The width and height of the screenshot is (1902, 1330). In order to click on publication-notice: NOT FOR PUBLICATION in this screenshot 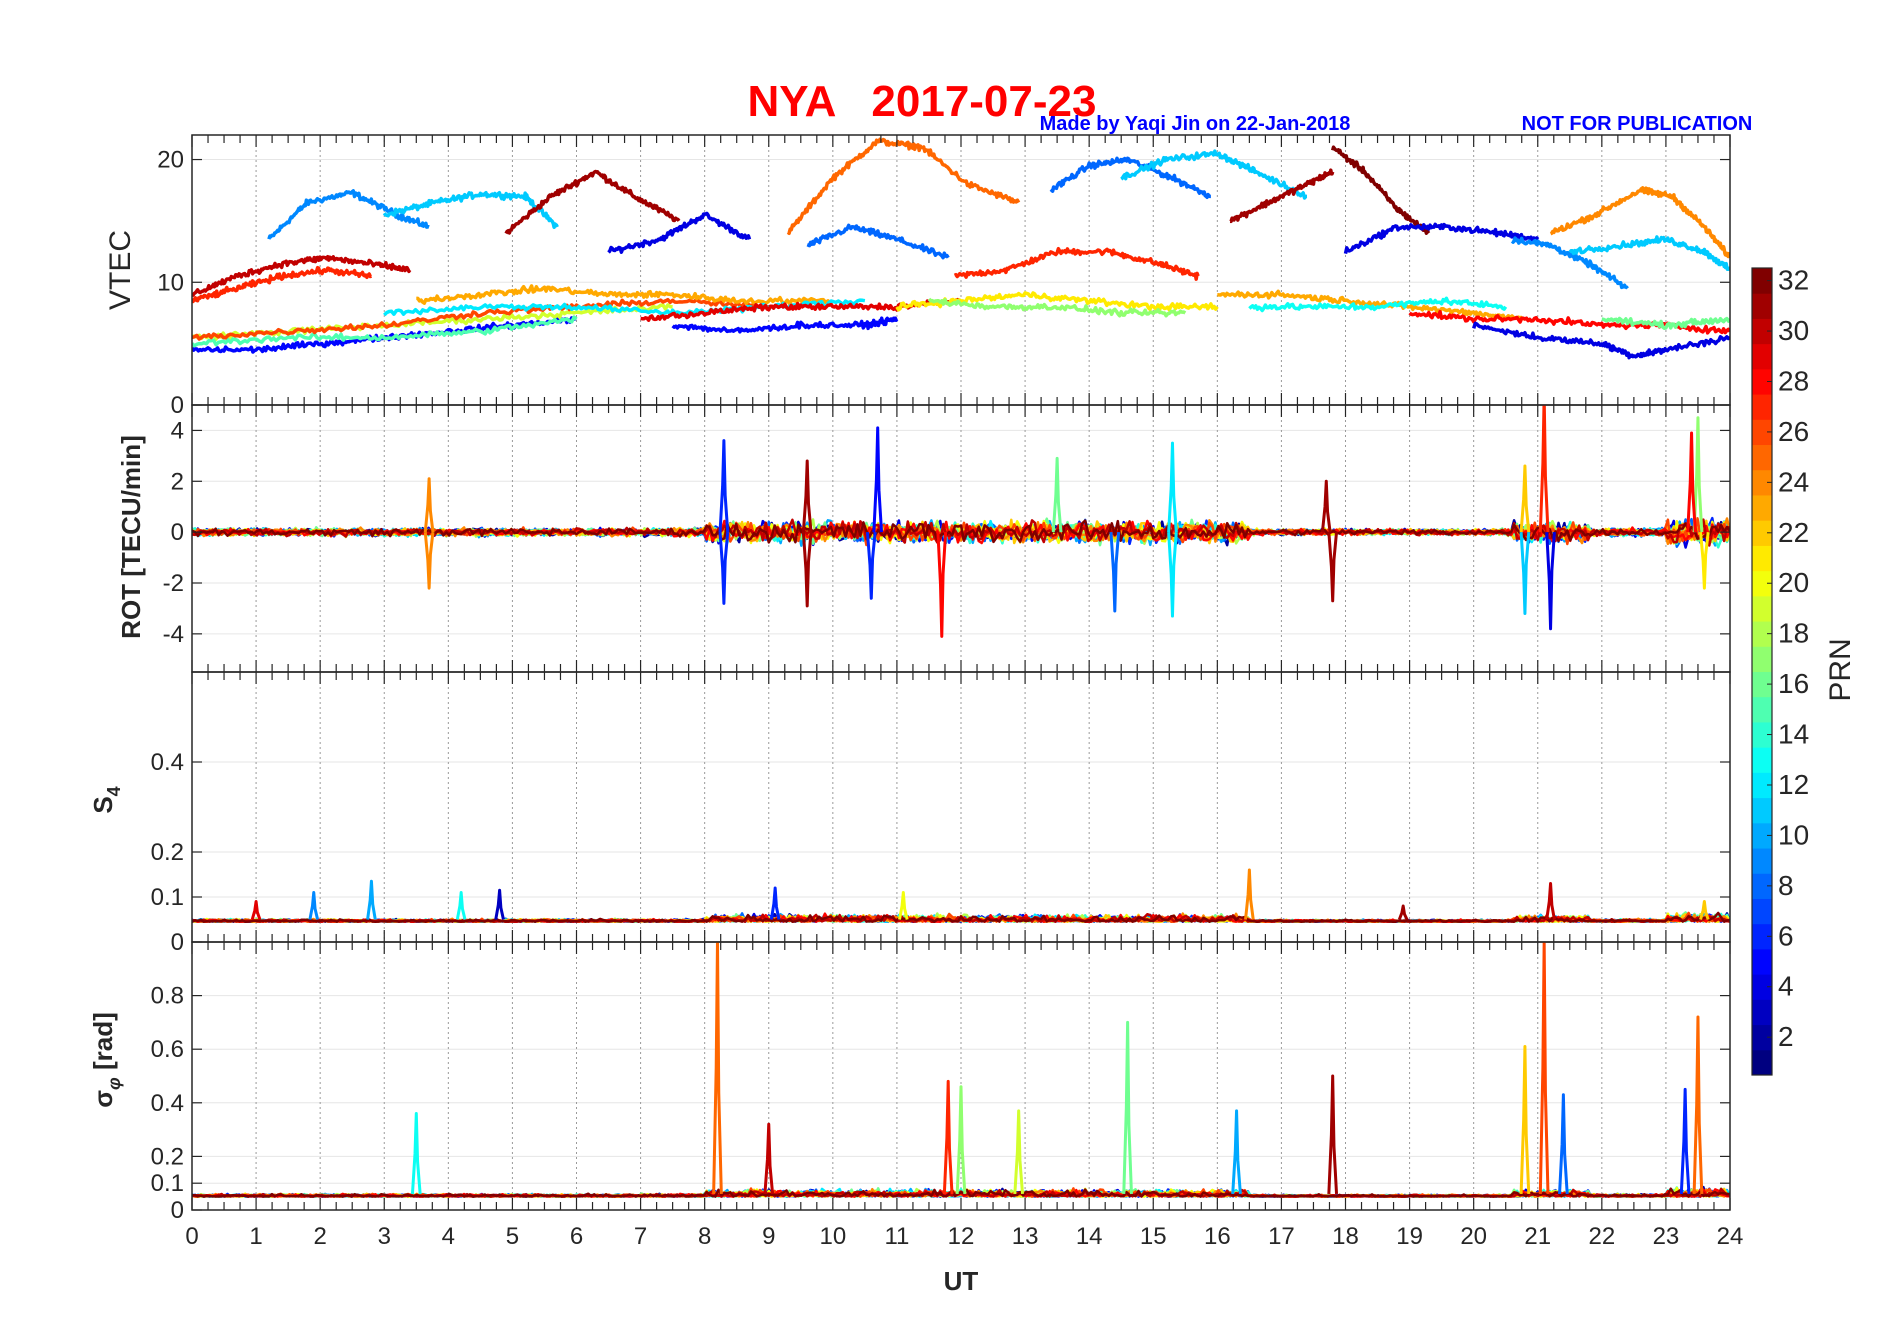, I will do `click(1637, 124)`.